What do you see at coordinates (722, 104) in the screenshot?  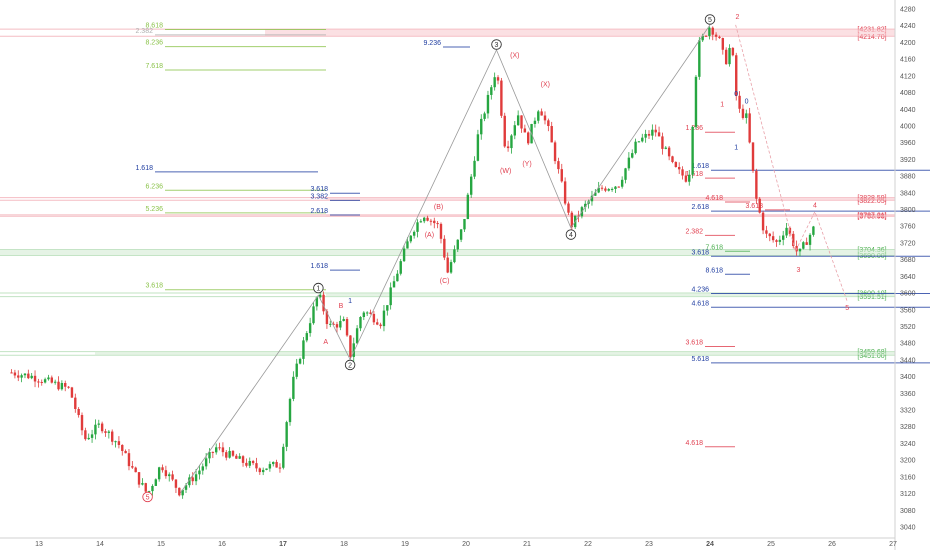 I see `wave-label: 1` at bounding box center [722, 104].